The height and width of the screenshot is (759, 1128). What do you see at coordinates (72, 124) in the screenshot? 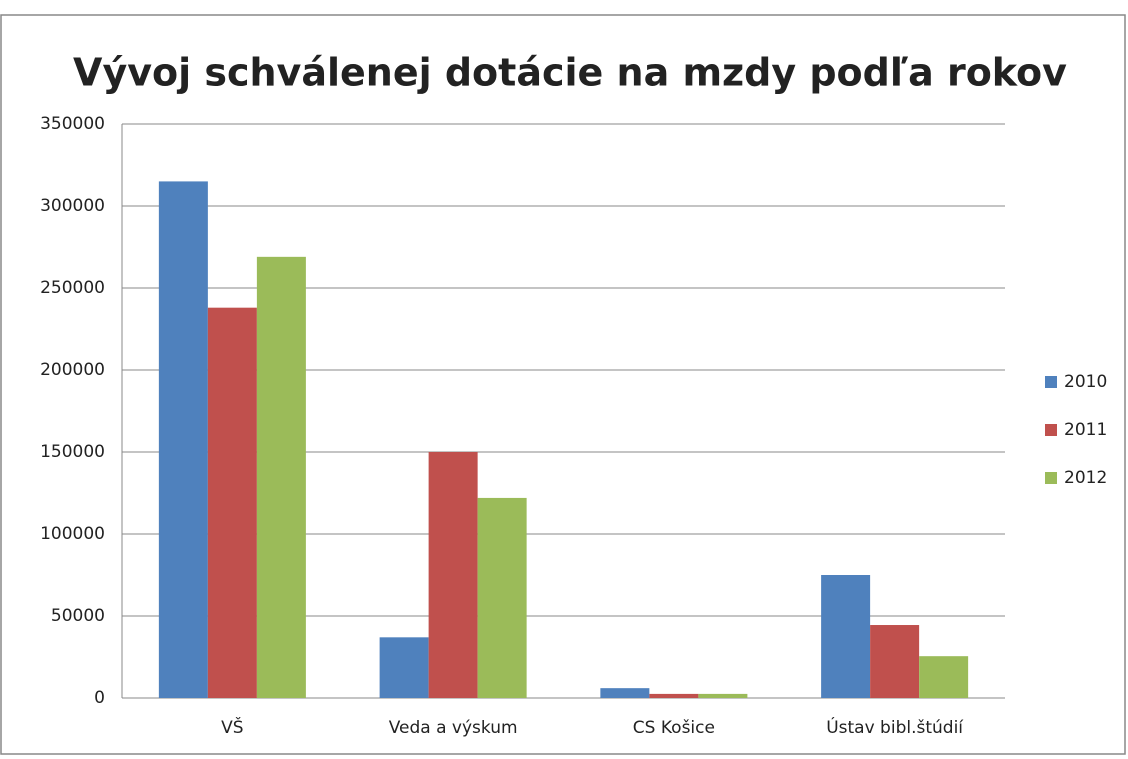
I see `y-tick-label: 350000` at bounding box center [72, 124].